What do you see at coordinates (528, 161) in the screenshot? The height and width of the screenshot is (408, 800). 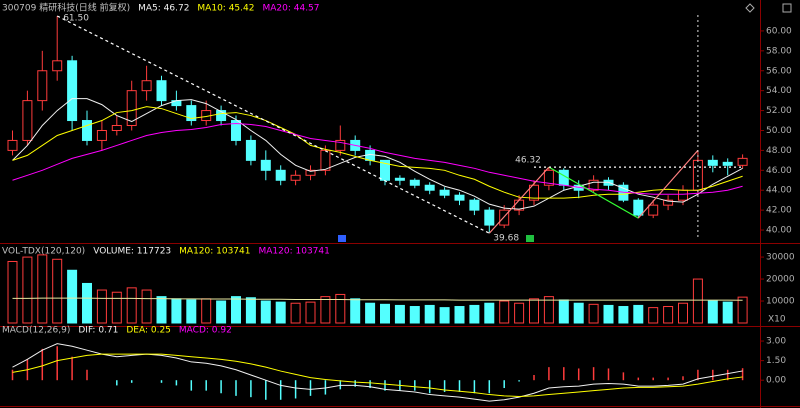 I see `annotation: 46.32` at bounding box center [528, 161].